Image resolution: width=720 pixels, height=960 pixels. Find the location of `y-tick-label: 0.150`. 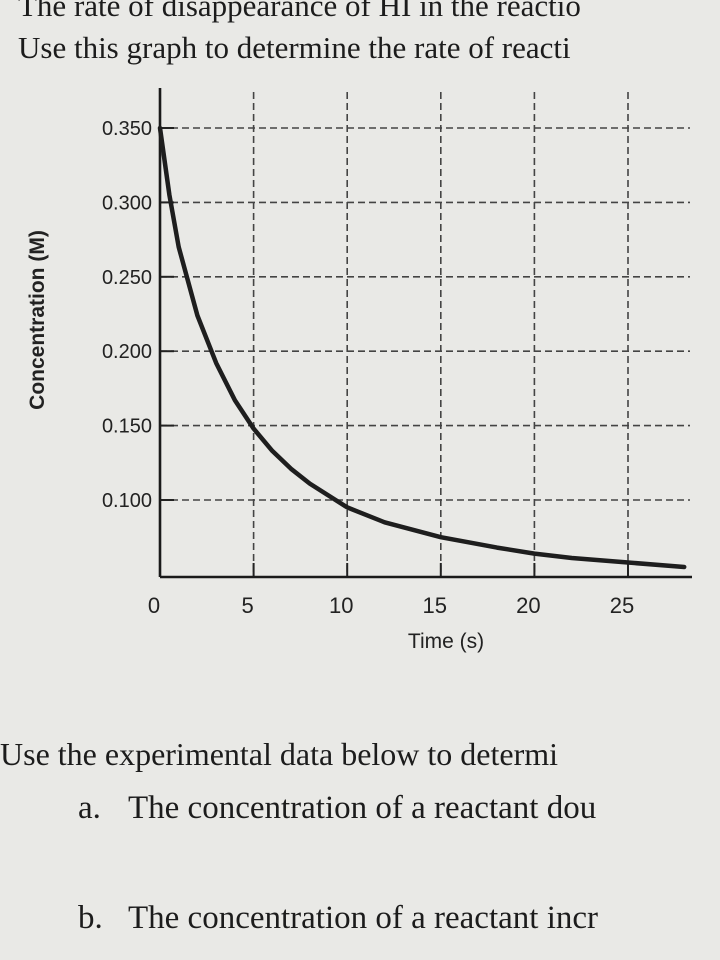

y-tick-label: 0.150 is located at coordinates (127, 427).